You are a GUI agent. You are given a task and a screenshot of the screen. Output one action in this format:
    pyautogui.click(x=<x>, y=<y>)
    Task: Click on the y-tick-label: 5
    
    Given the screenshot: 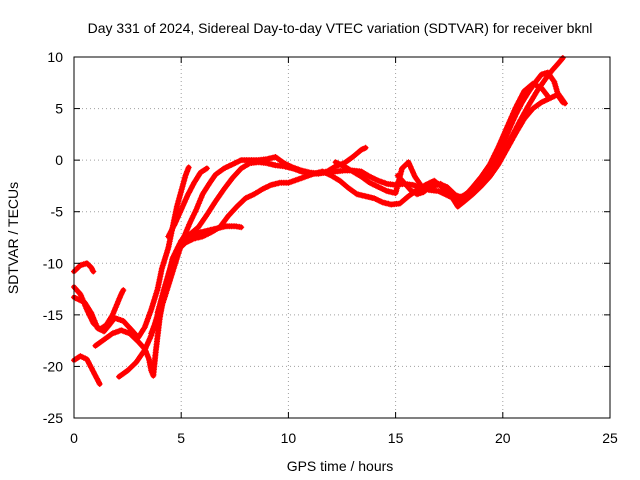 What is the action you would take?
    pyautogui.click(x=59, y=109)
    